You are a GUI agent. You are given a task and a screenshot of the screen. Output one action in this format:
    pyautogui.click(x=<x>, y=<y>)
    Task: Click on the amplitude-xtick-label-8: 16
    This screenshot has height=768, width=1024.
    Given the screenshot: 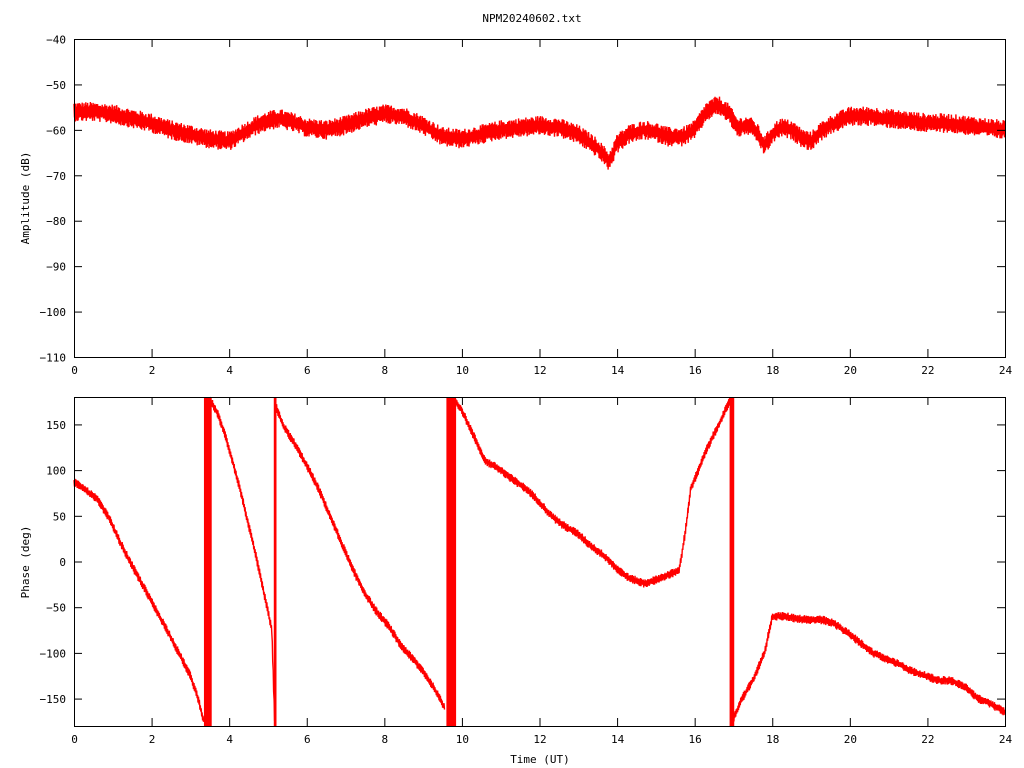 What is the action you would take?
    pyautogui.click(x=695, y=370)
    